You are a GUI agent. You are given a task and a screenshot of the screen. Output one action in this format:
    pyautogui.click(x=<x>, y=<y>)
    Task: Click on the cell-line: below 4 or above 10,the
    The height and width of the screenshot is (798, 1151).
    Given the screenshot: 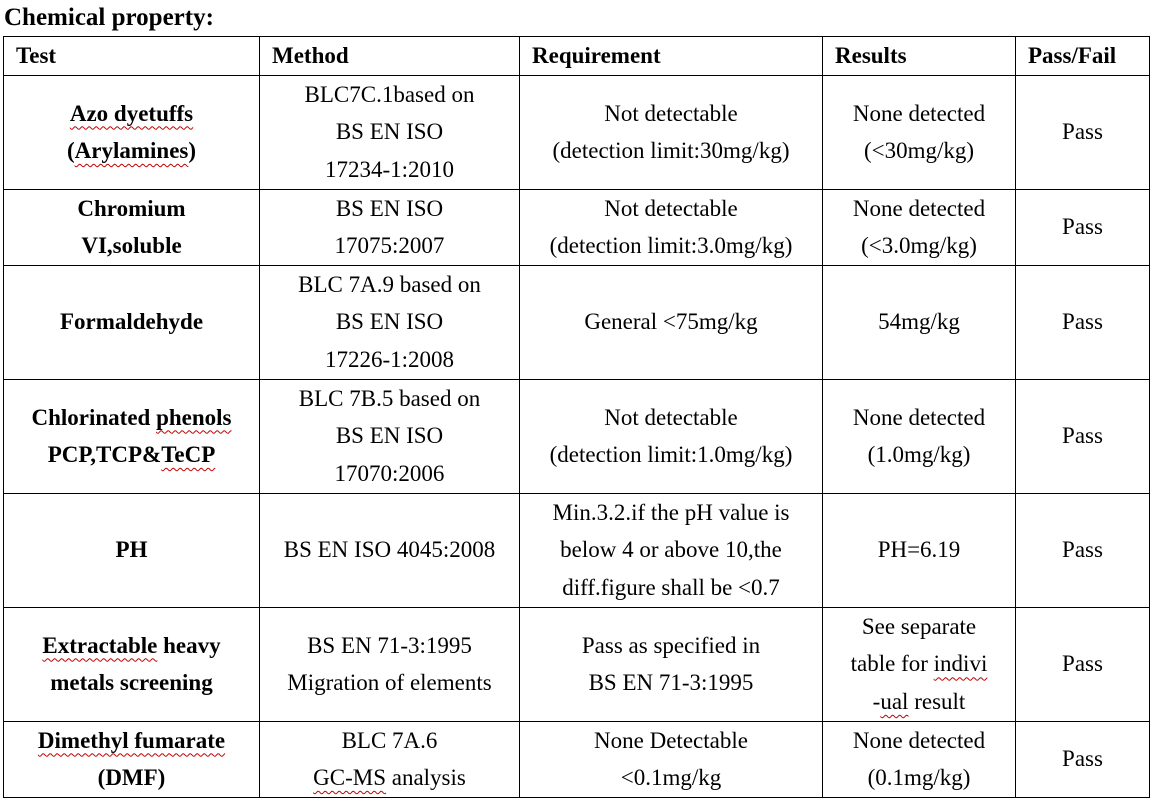 What is the action you would take?
    pyautogui.click(x=671, y=550)
    